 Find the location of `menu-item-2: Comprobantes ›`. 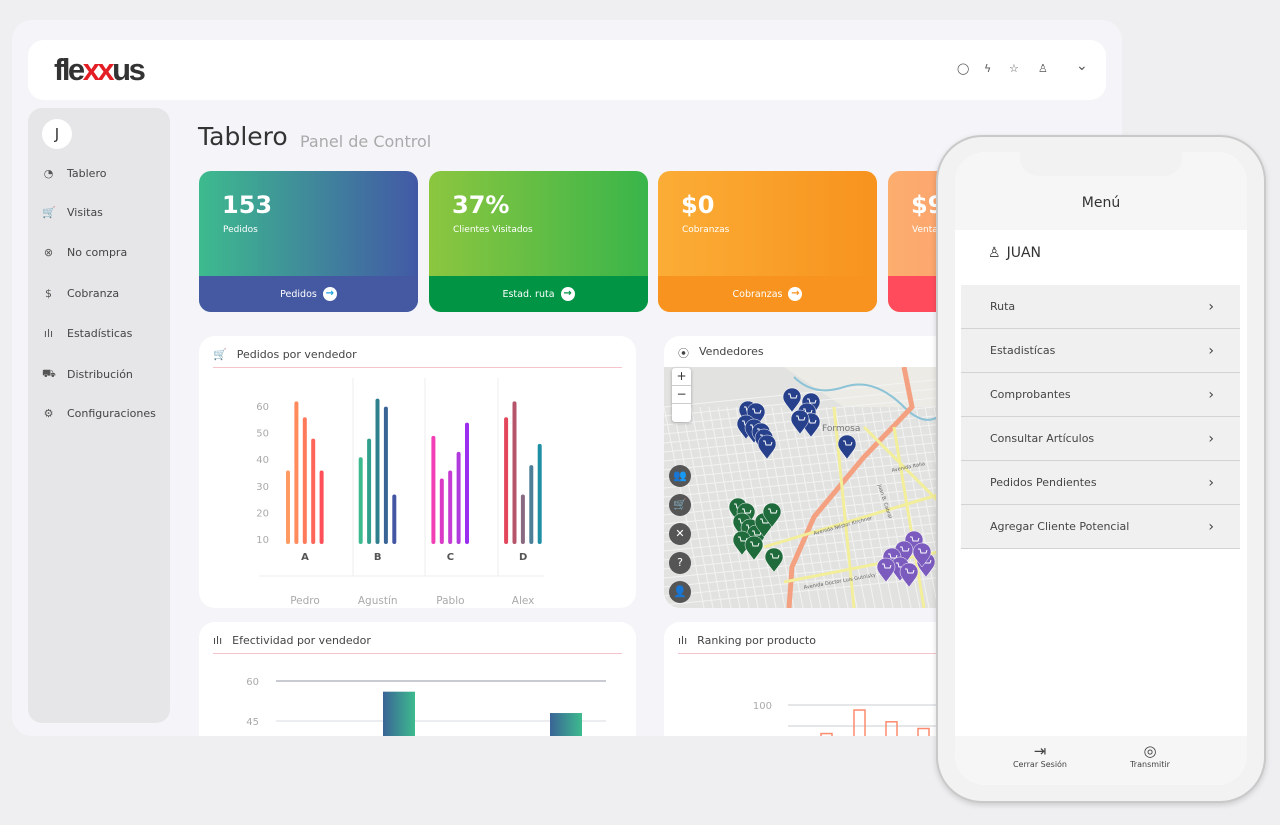

menu-item-2: Comprobantes › is located at coordinates (1100, 395).